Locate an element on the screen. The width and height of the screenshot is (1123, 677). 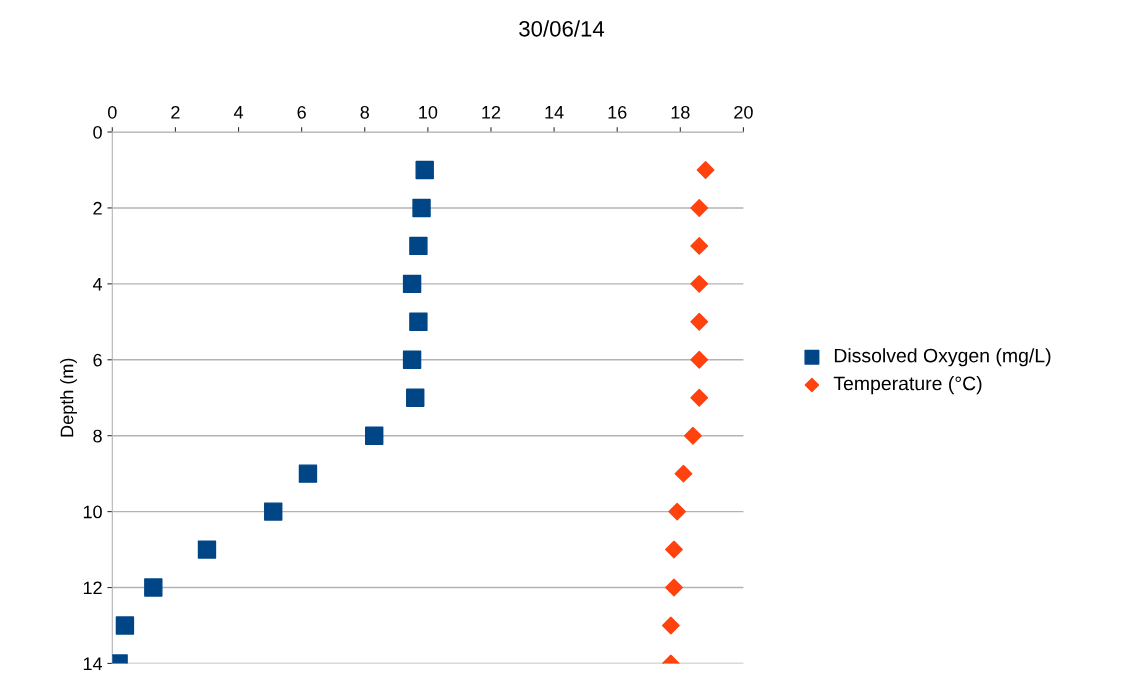
x-tick-label: 20 is located at coordinates (743, 112).